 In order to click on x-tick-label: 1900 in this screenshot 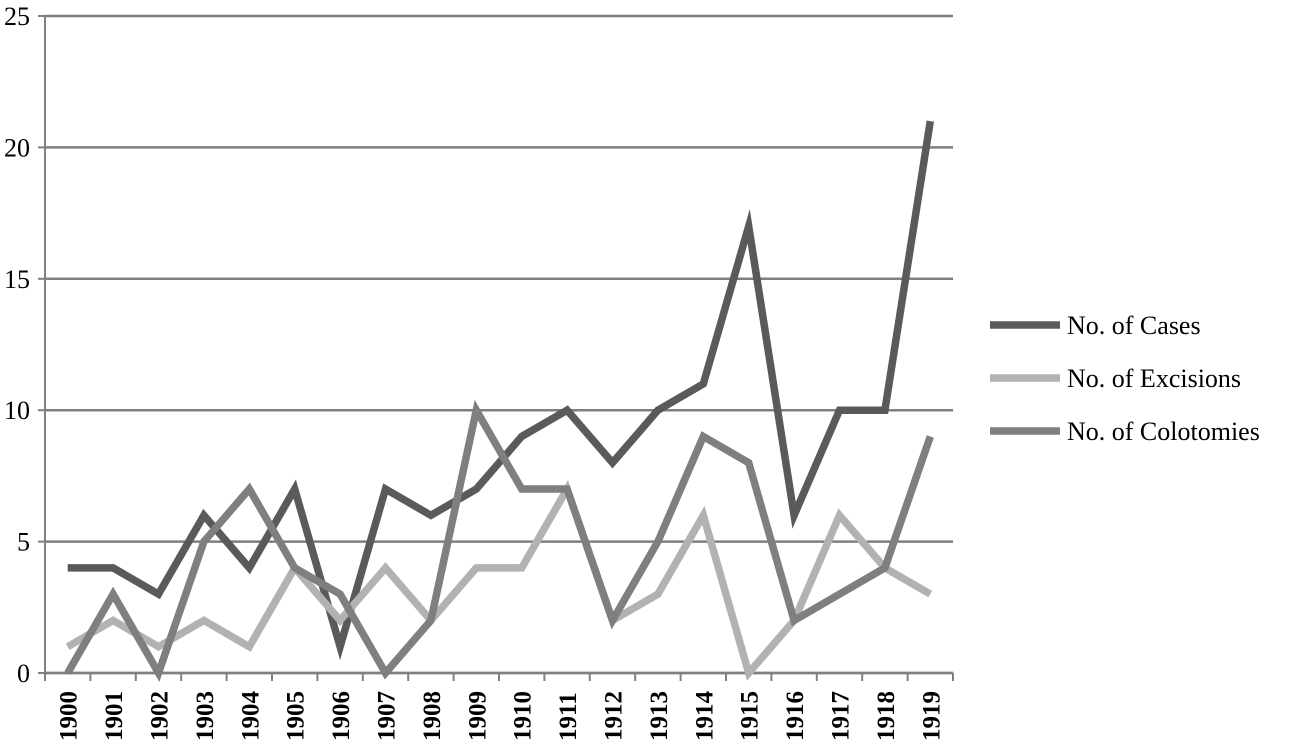, I will do `click(69, 716)`.